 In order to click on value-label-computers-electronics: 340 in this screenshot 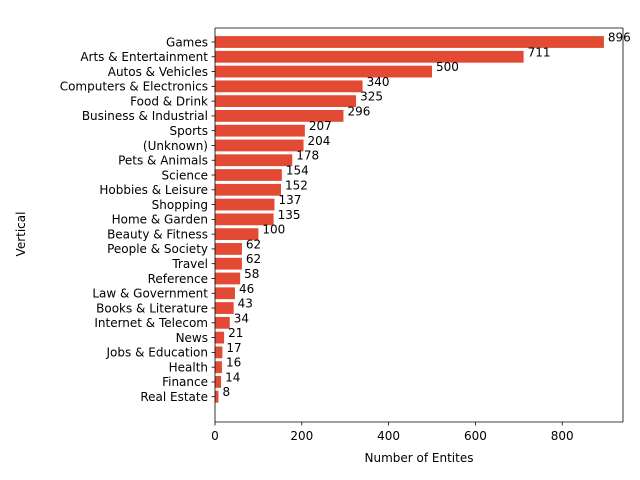, I will do `click(378, 82)`.